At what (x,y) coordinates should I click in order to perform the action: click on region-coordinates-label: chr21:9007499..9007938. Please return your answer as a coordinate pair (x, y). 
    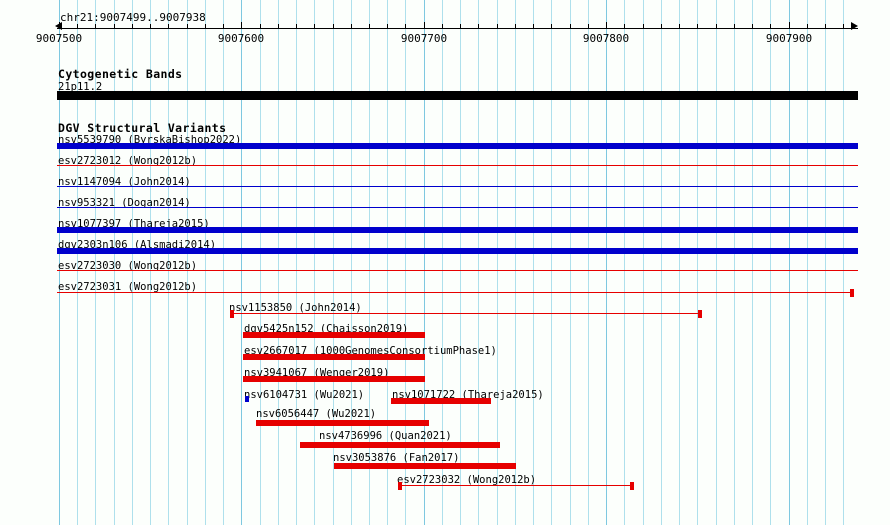
    Looking at the image, I should click on (133, 17).